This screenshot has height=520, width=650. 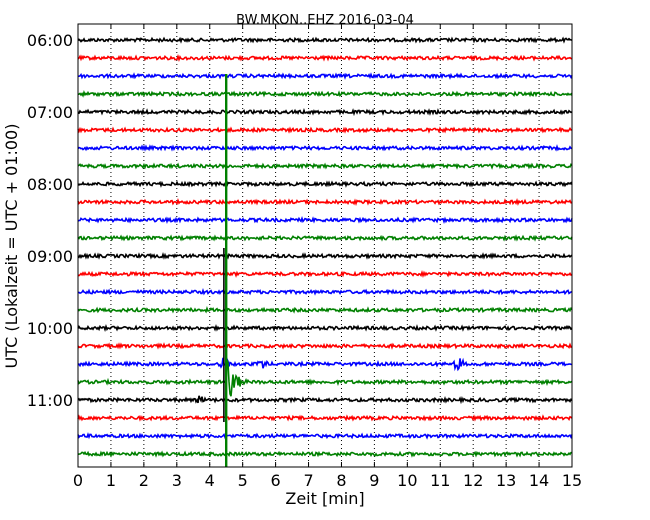 I want to click on x-axis-label: Zeit [min], so click(x=324, y=498).